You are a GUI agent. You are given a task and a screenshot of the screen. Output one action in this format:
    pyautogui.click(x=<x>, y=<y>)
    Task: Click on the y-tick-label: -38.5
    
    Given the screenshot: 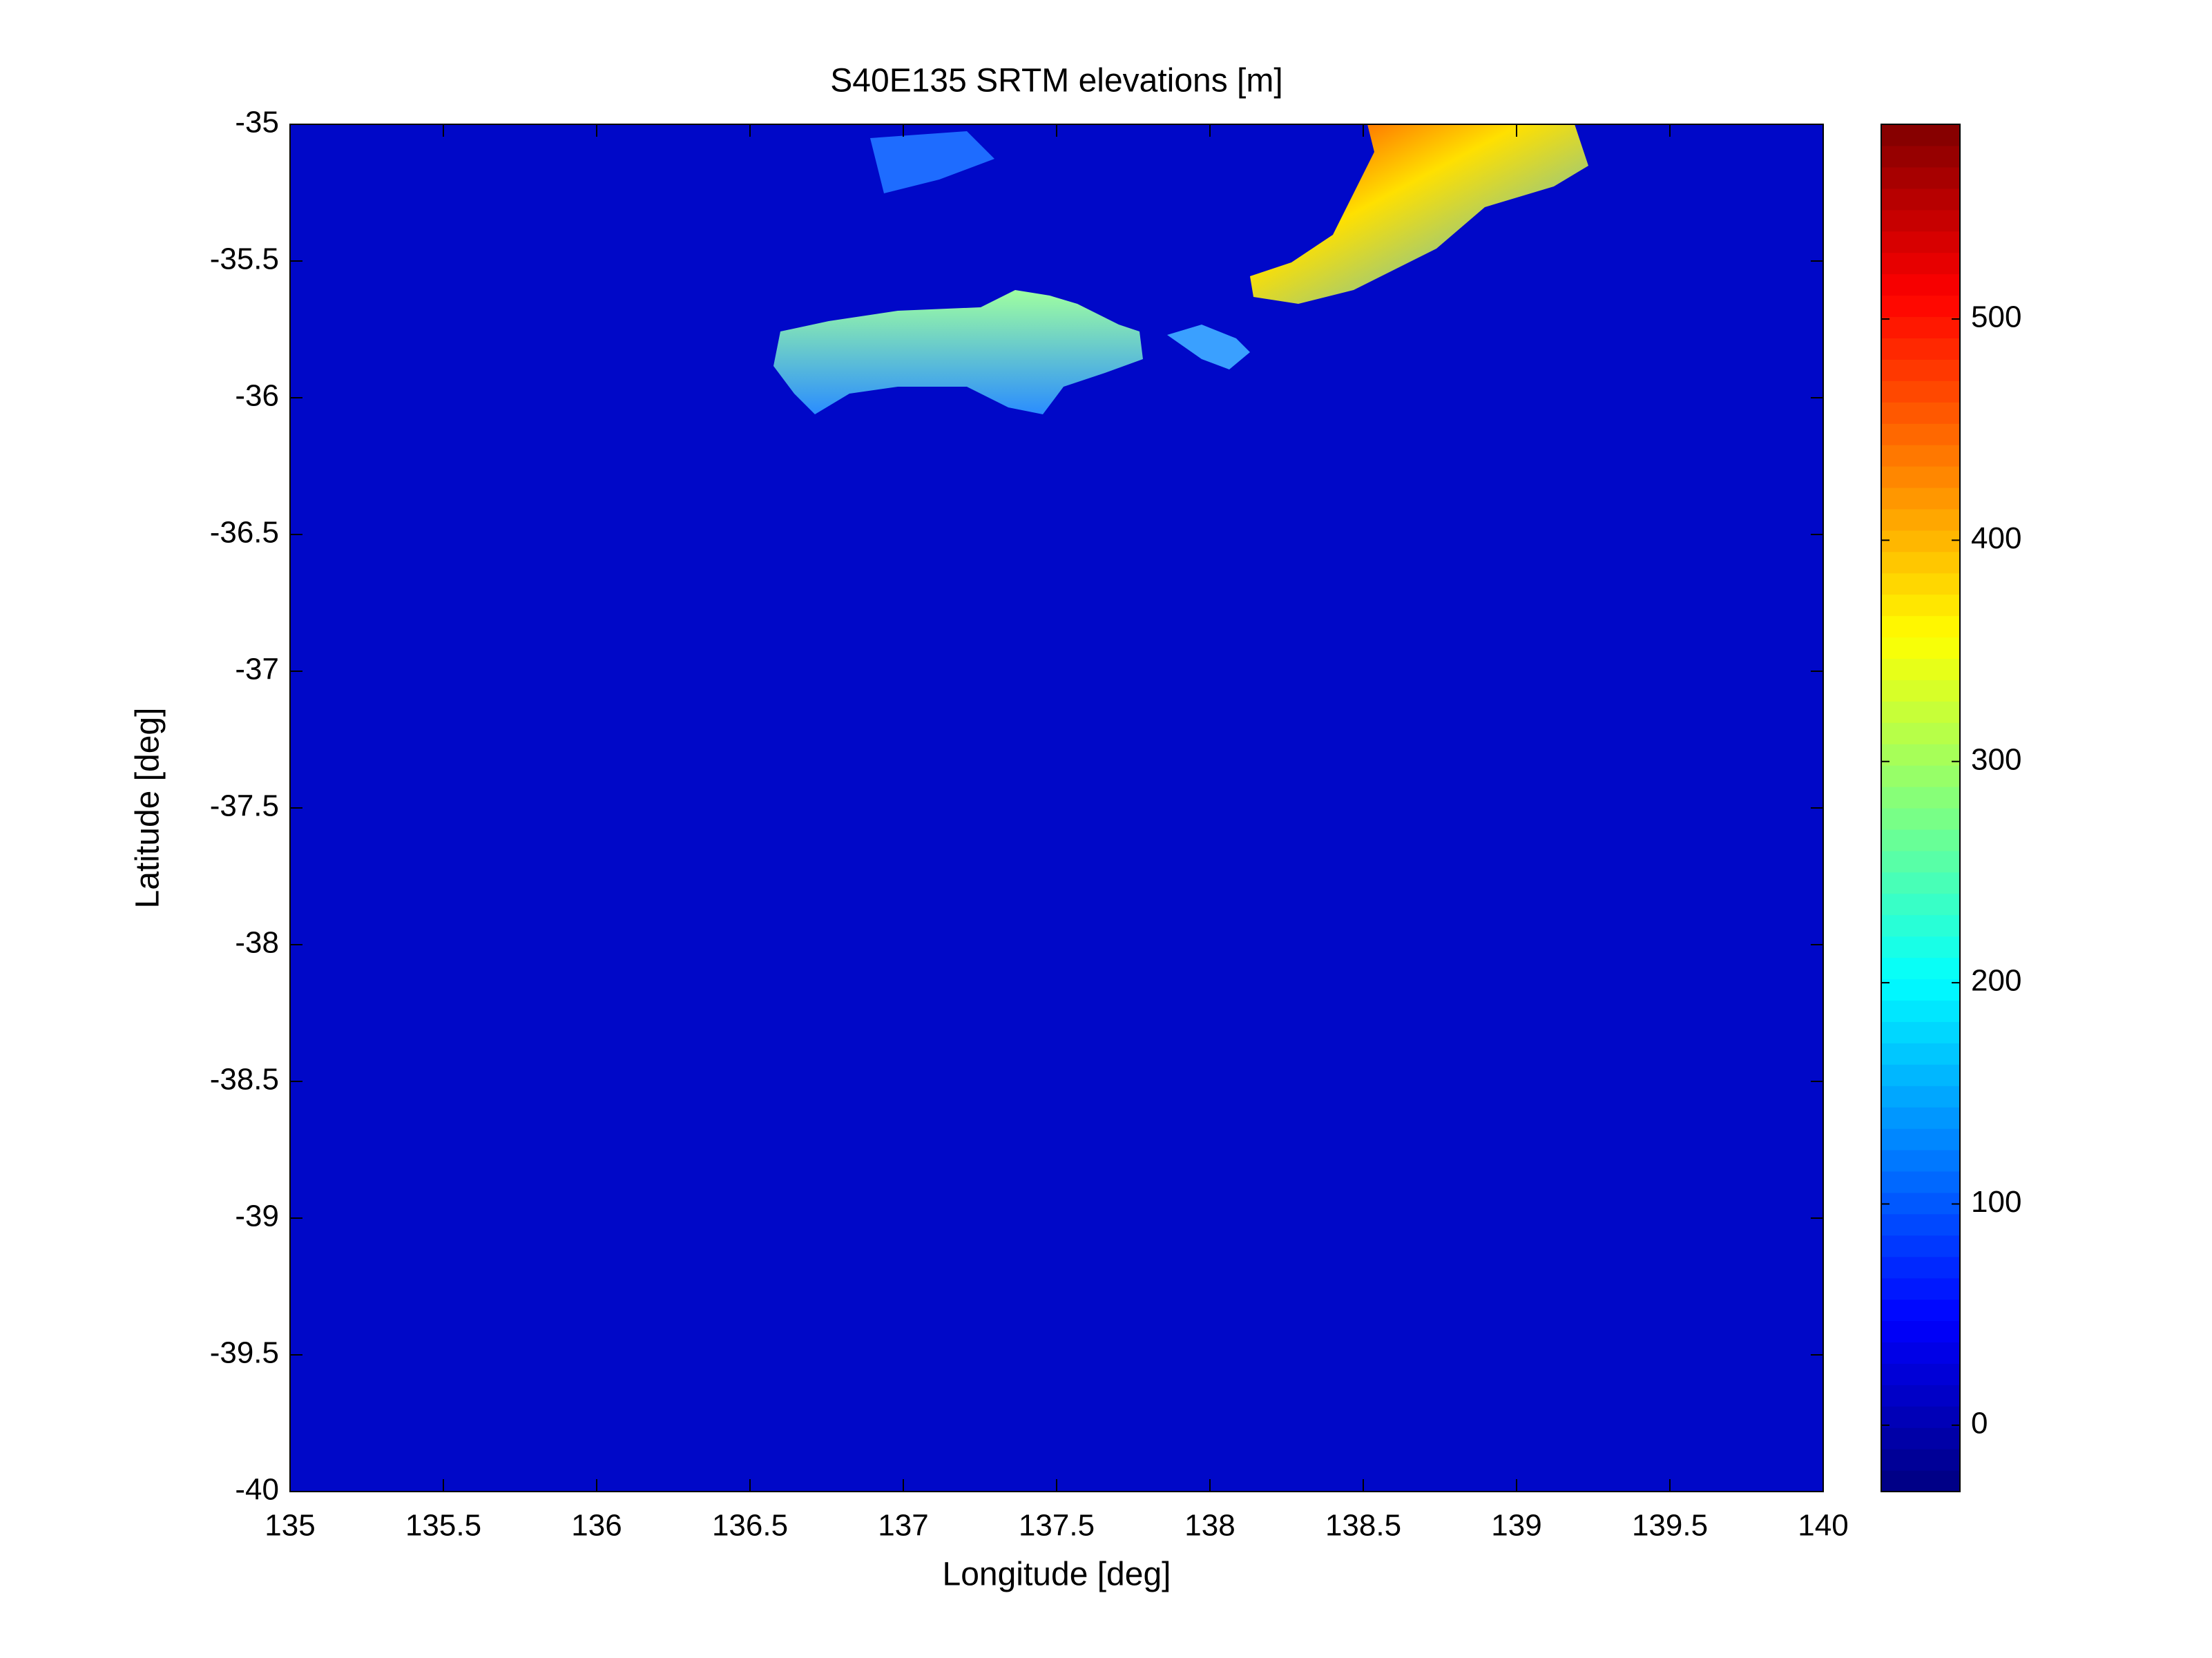 What is the action you would take?
    pyautogui.click(x=244, y=1080)
    